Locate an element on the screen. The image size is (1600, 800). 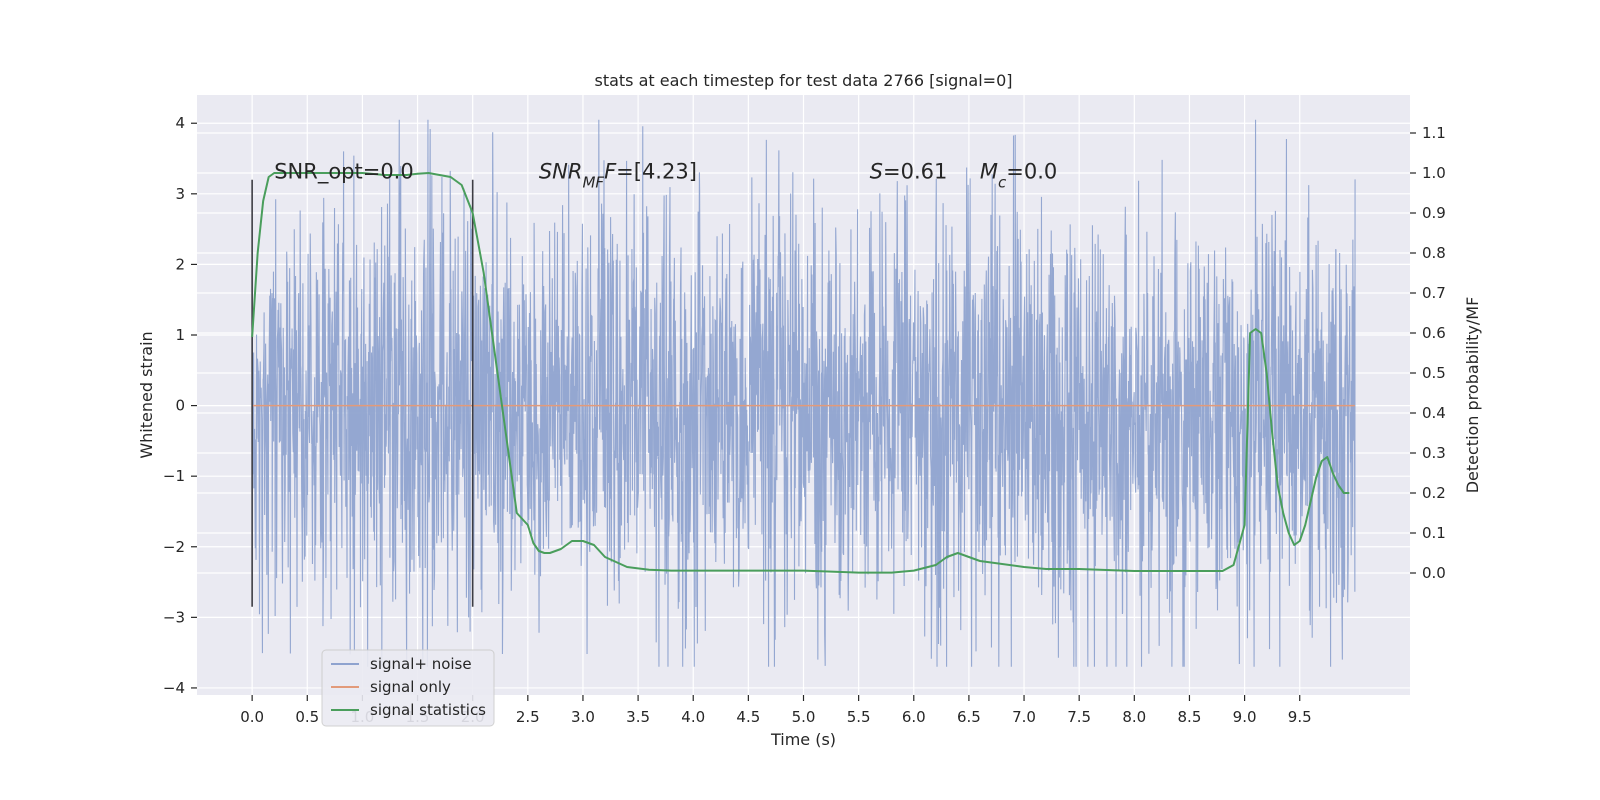
x-axis-label: Time (s) is located at coordinates (803, 739).